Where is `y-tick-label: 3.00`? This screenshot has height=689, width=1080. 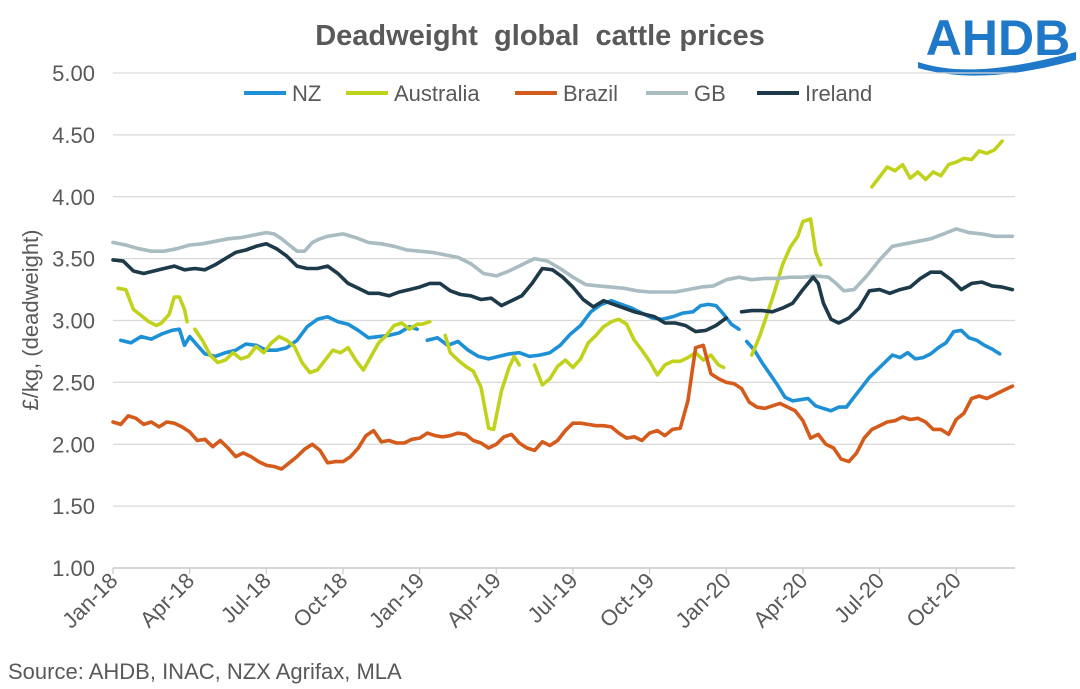
y-tick-label: 3.00 is located at coordinates (73, 321).